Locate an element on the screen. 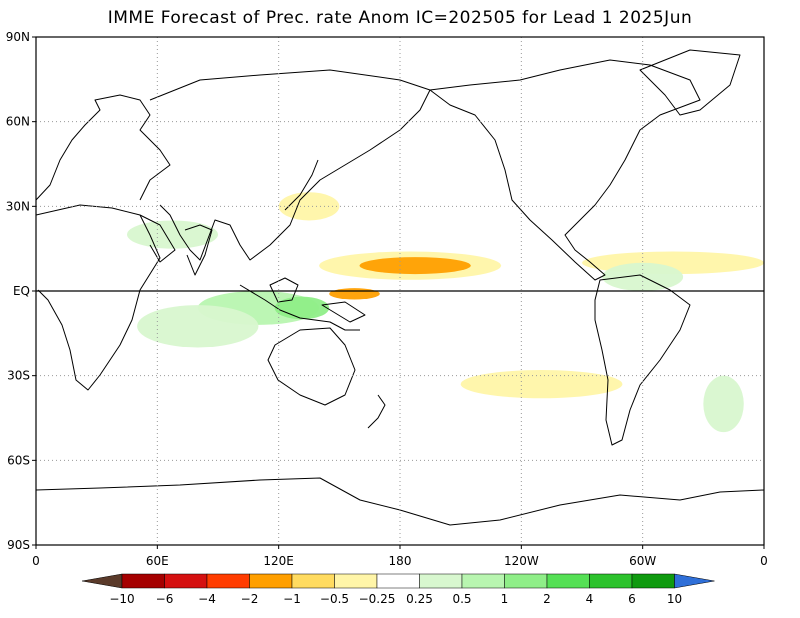 The height and width of the screenshot is (618, 800). latitude-axis: 90N 60N 30N EQ 30S 60S 90S is located at coordinates (21, 291).